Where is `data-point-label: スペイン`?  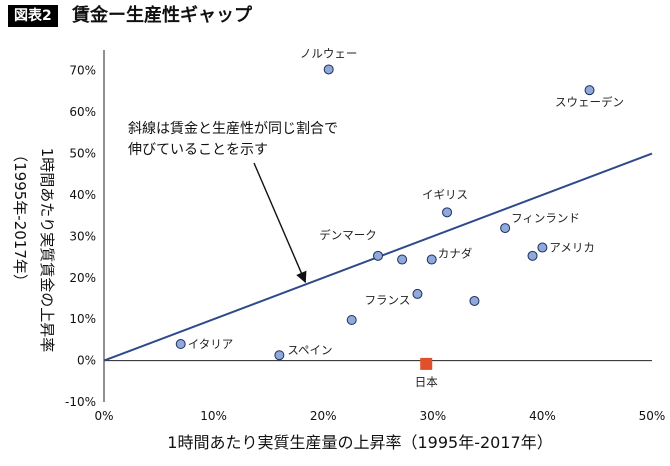 data-point-label: スペイン is located at coordinates (309, 350).